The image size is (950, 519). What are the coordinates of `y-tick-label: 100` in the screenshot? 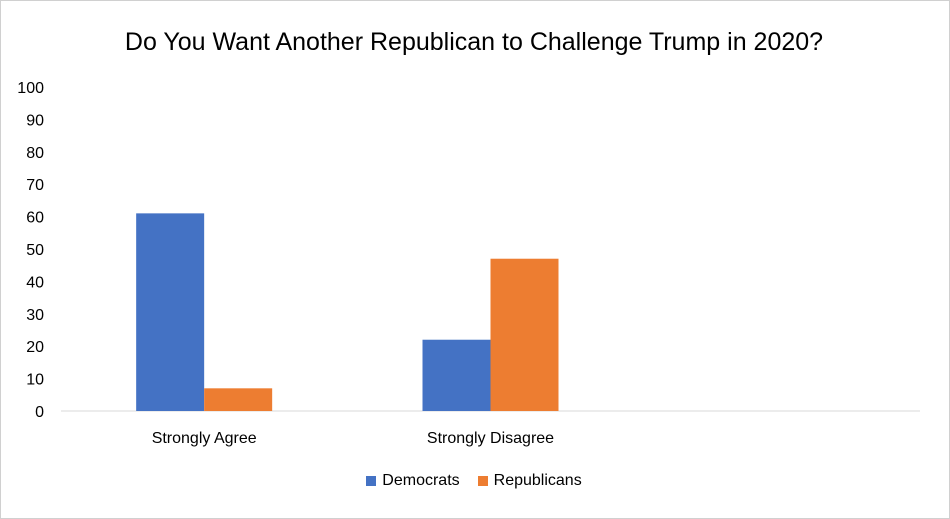 It's located at (30, 88).